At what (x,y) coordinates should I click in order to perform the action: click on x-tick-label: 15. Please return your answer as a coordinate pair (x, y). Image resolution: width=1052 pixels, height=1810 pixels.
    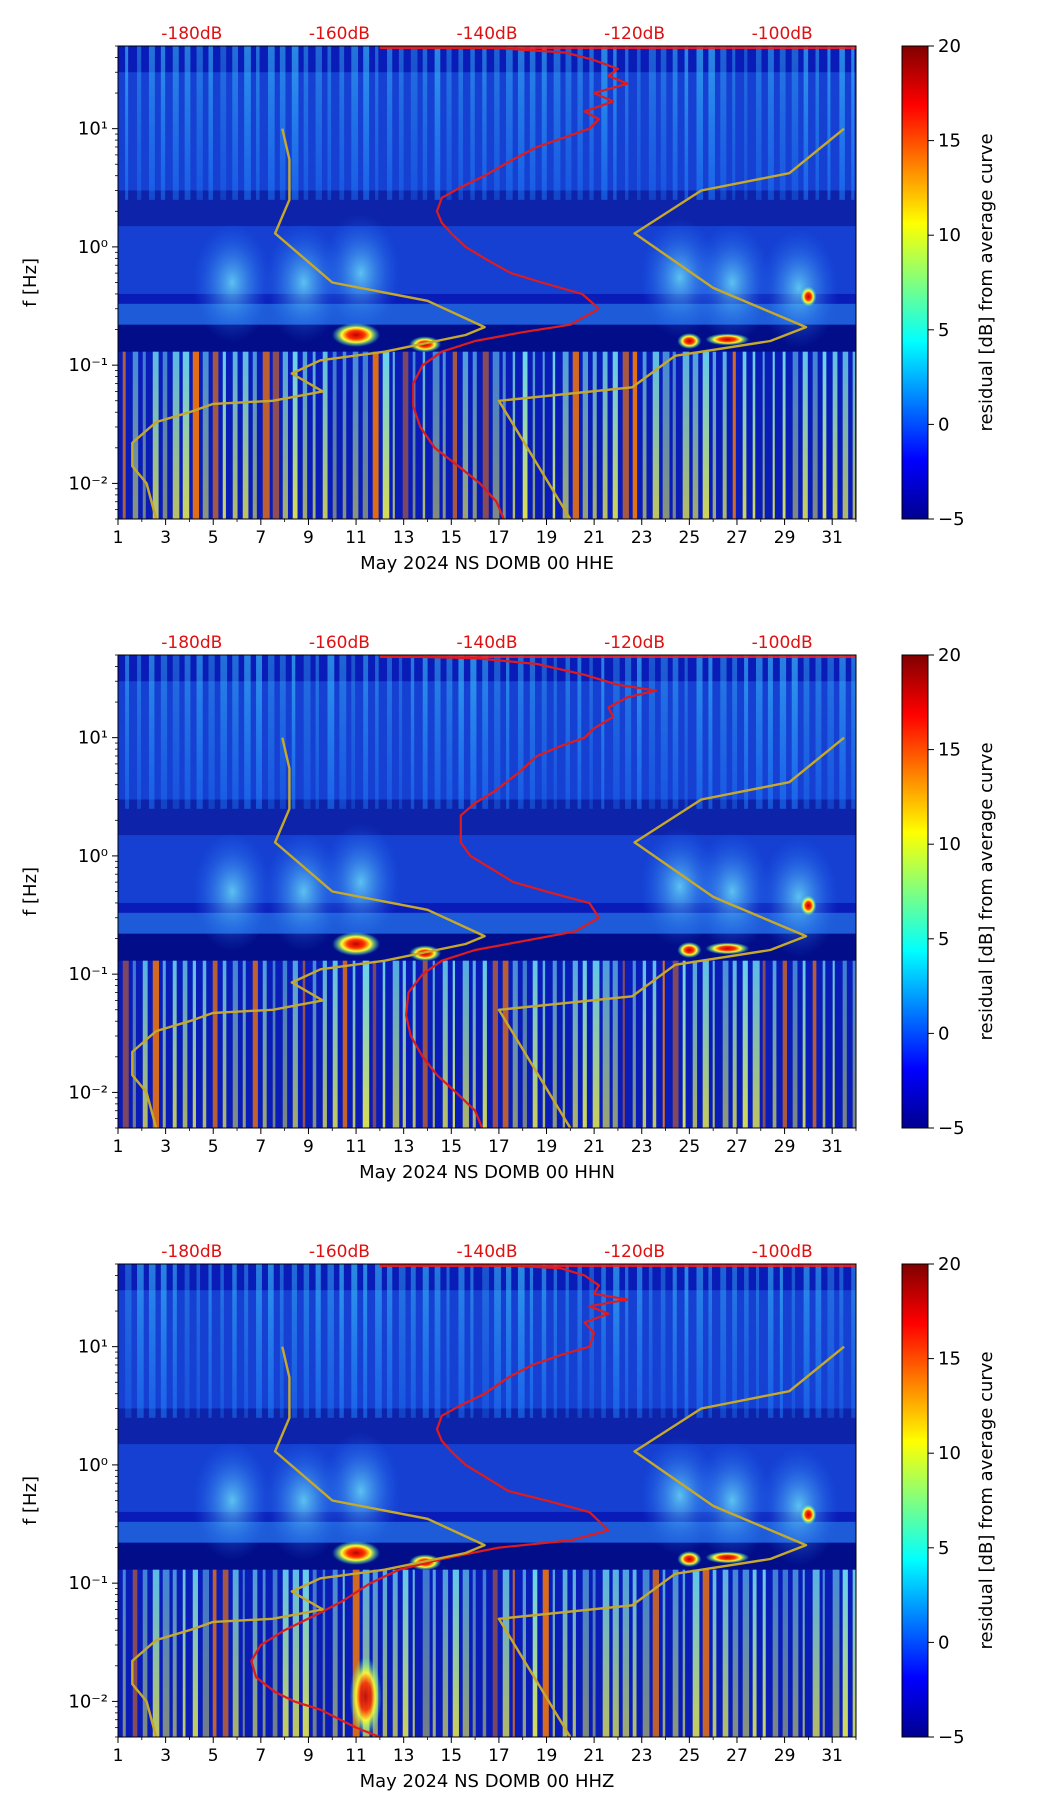
    Looking at the image, I should click on (451, 538).